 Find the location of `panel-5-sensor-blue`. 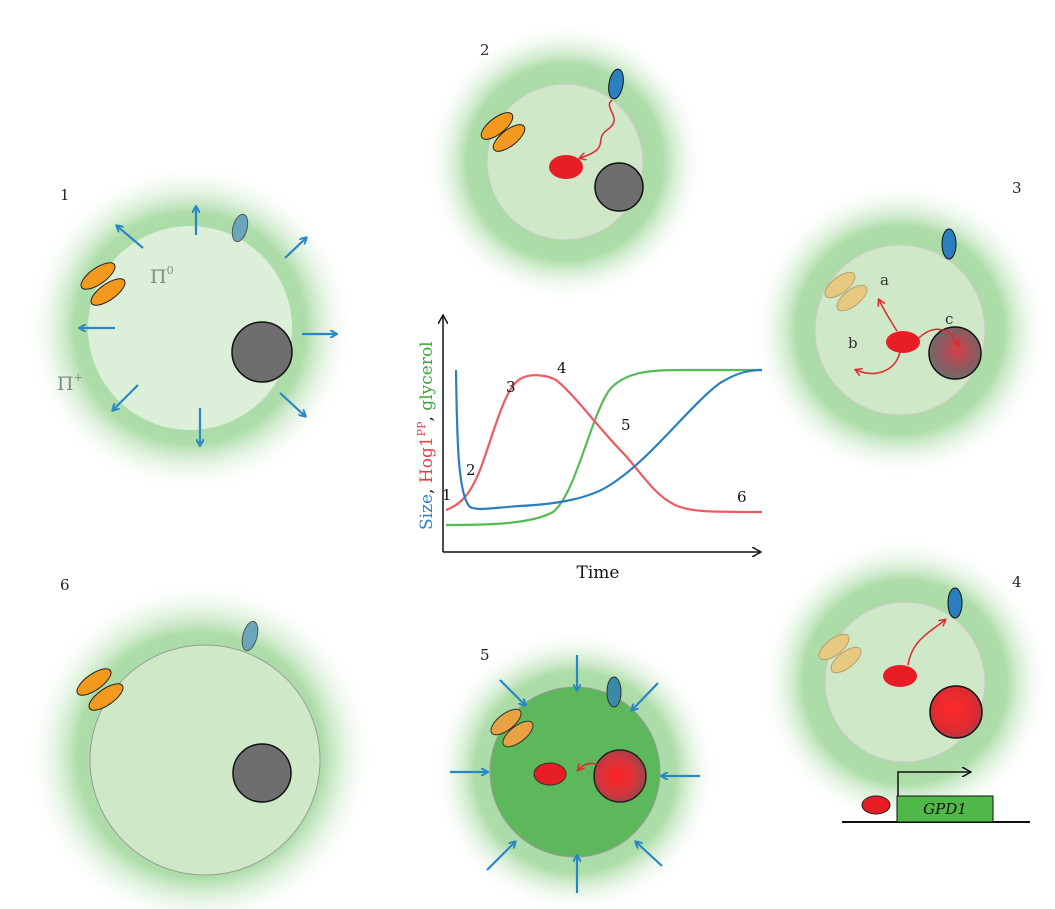

panel-5-sensor-blue is located at coordinates (614, 692).